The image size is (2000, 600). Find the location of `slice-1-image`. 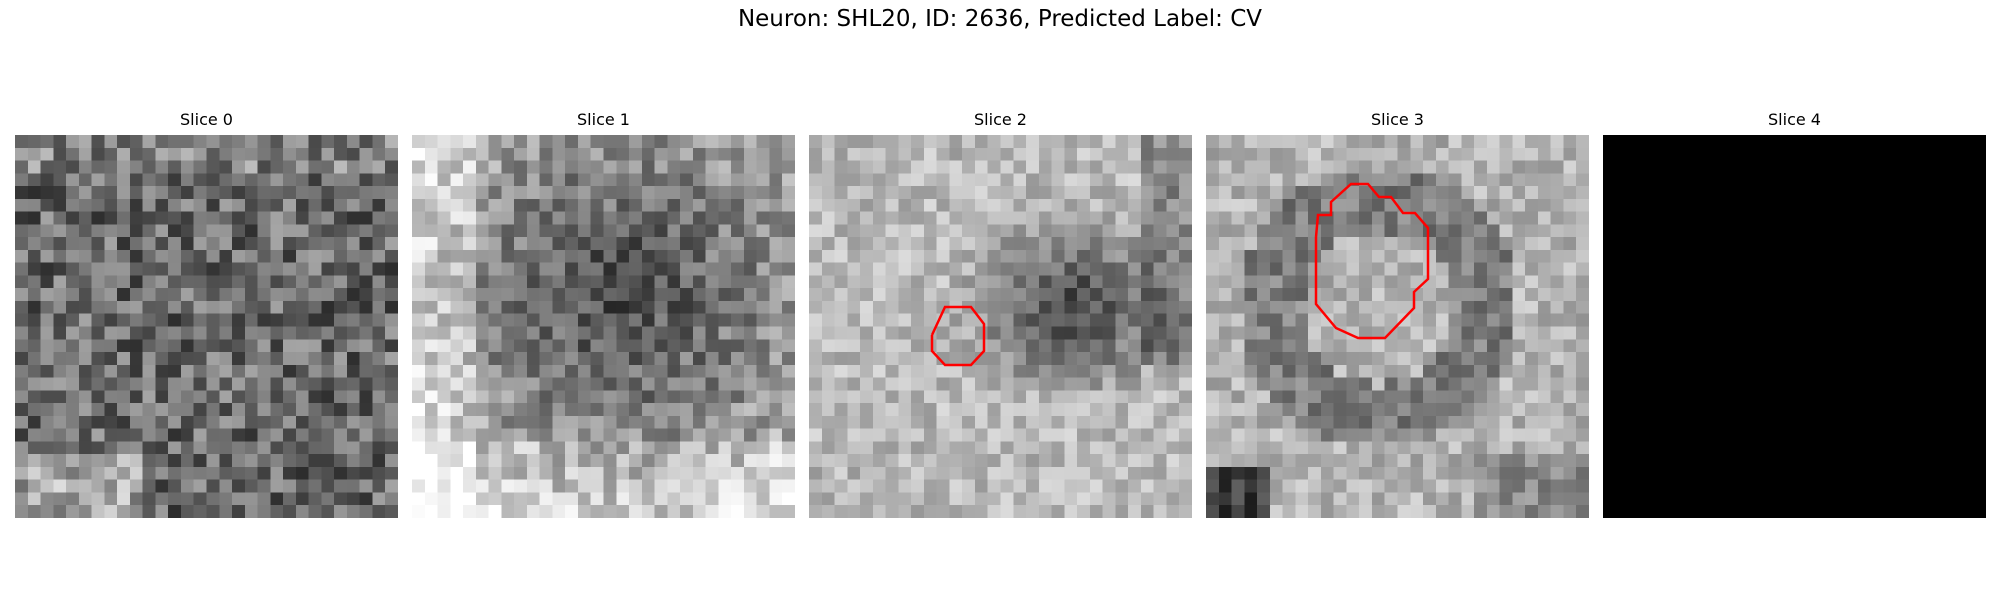

slice-1-image is located at coordinates (603, 326).